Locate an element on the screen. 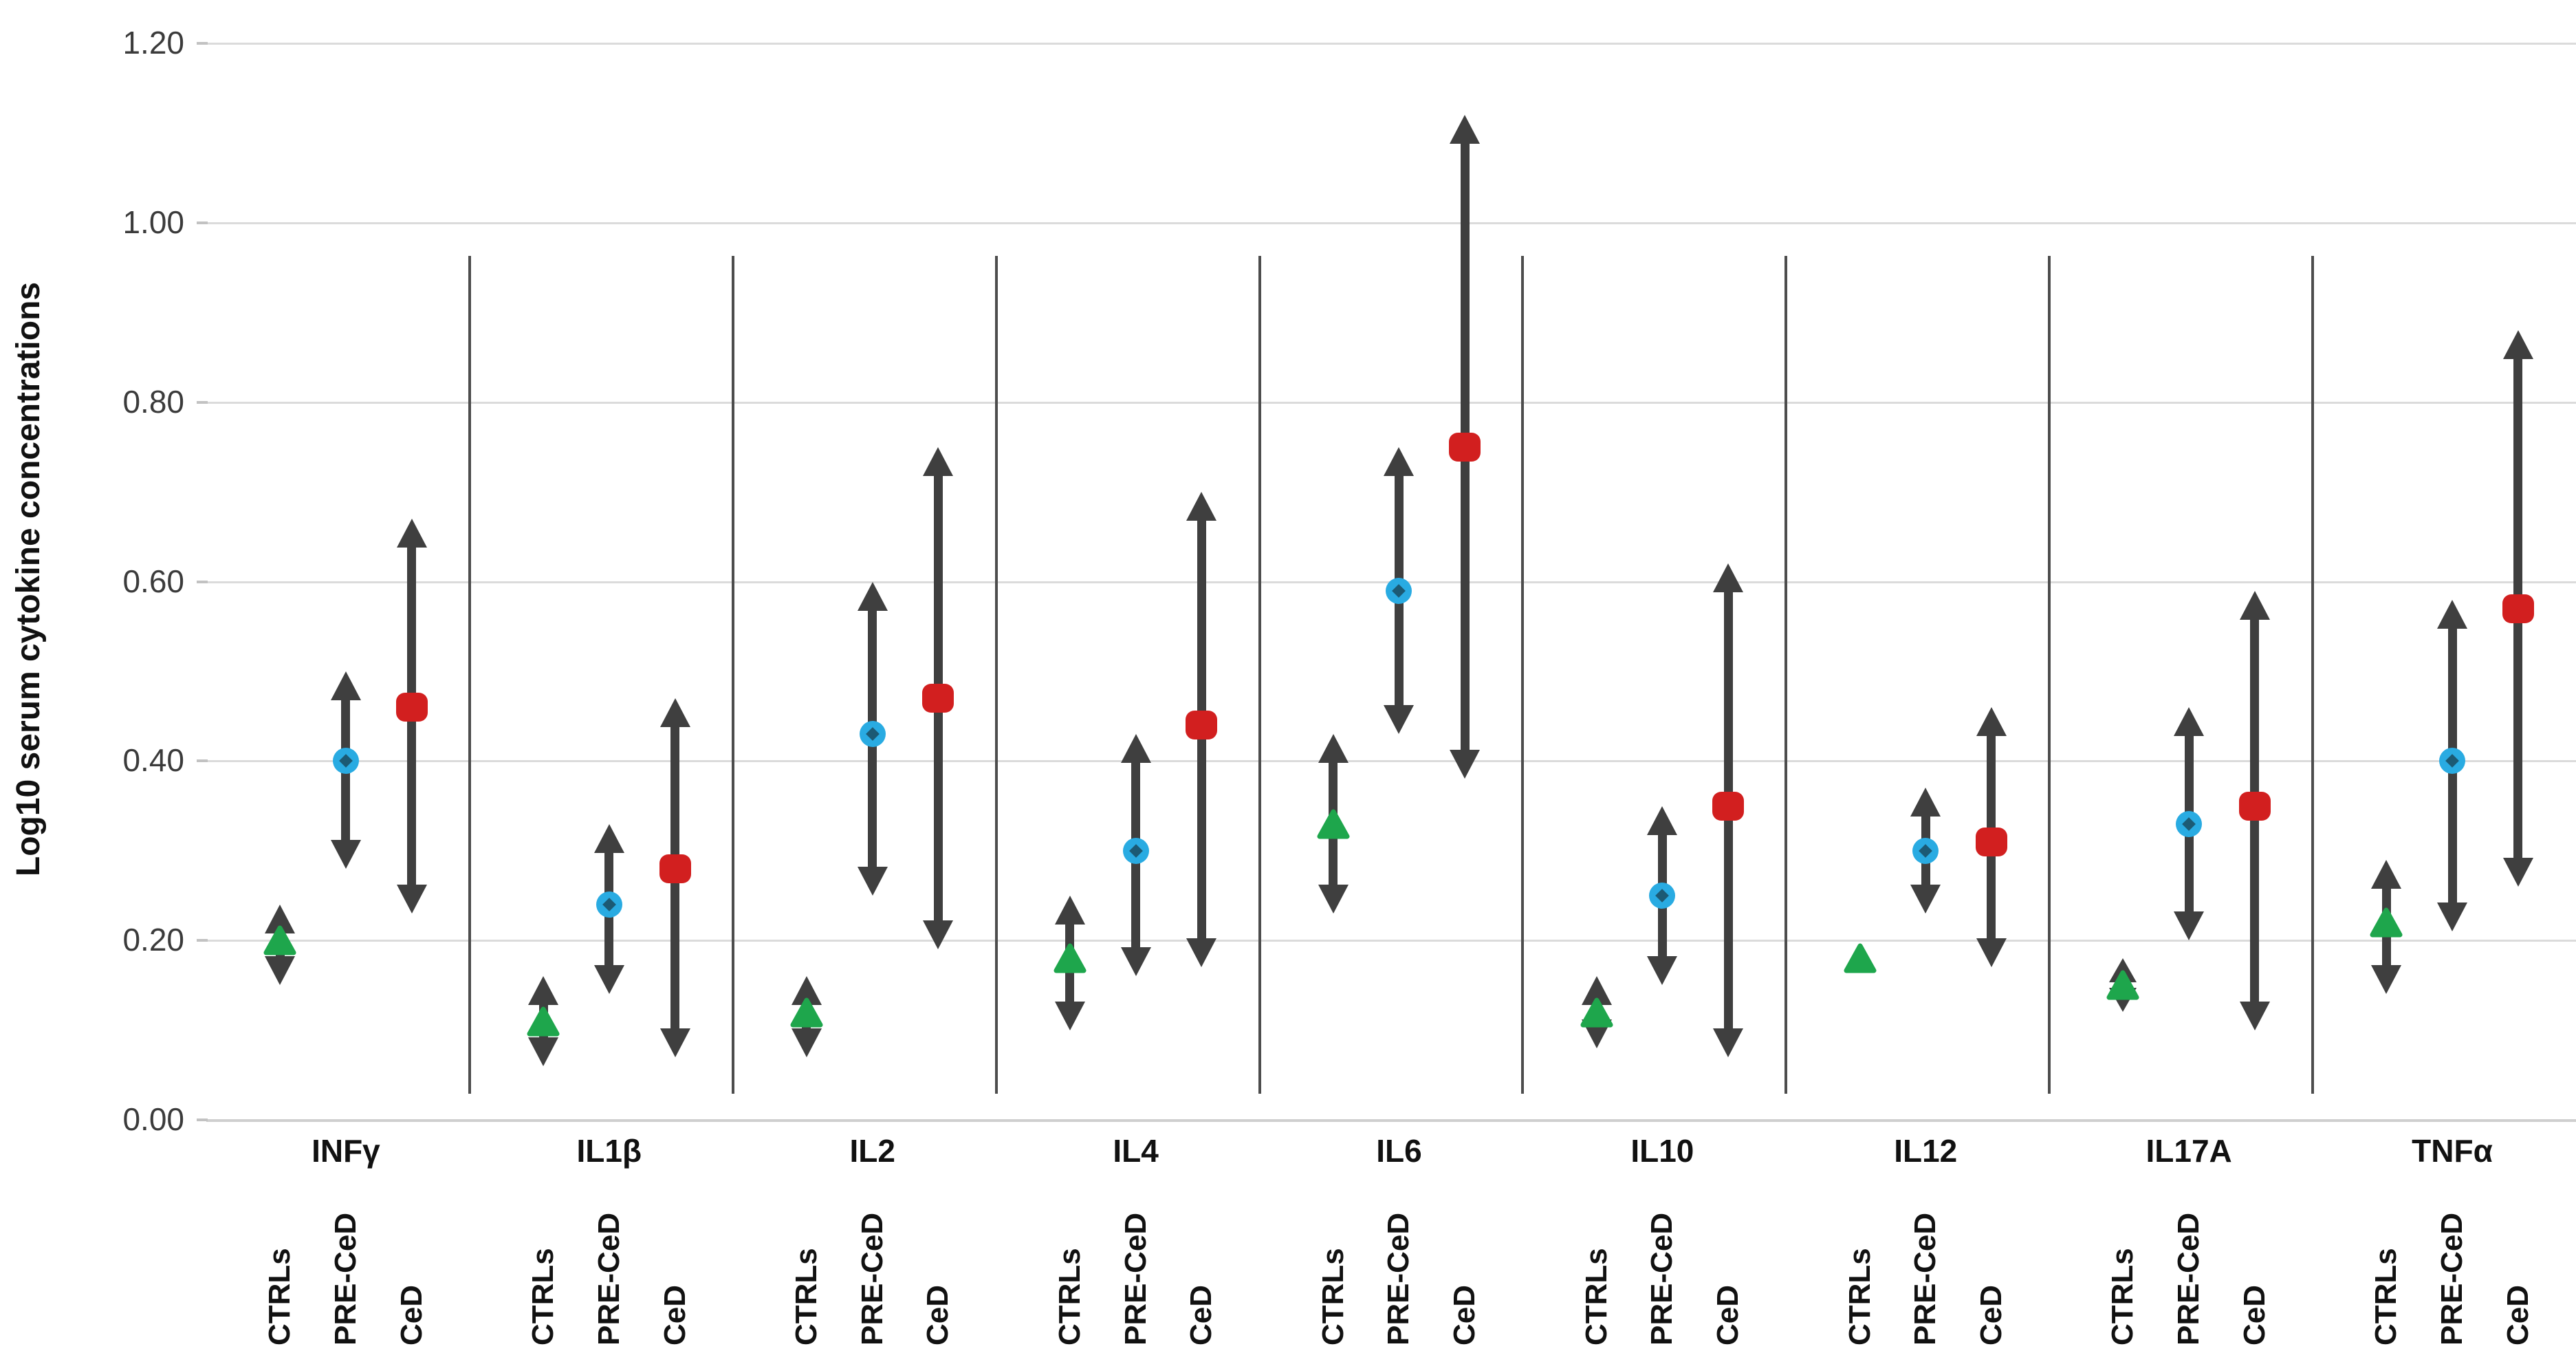 Image resolution: width=2576 pixels, height=1351 pixels. group-label: IL2 is located at coordinates (872, 1151).